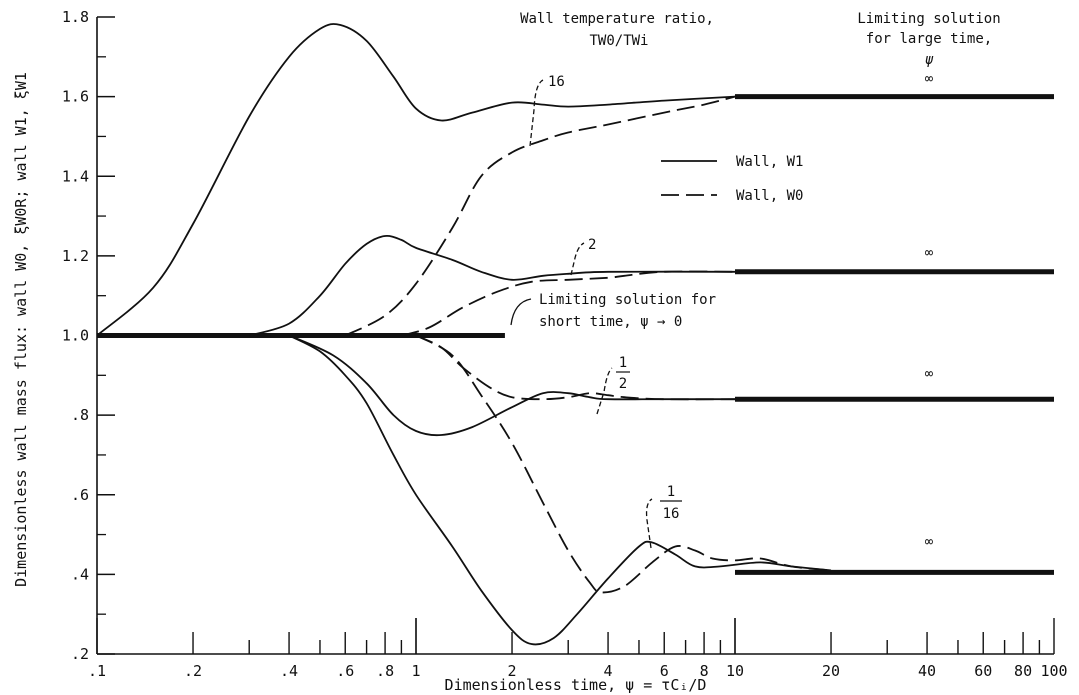 The height and width of the screenshot is (695, 1079). Describe the element at coordinates (75, 176) in the screenshot. I see `y-tick-label: 1.4` at that location.